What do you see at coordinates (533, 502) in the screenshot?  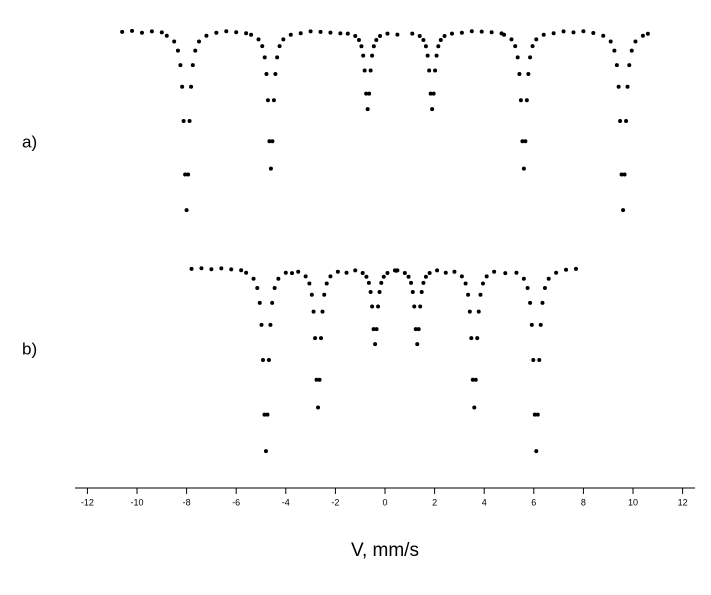 I see `x-tick-label: 6` at bounding box center [533, 502].